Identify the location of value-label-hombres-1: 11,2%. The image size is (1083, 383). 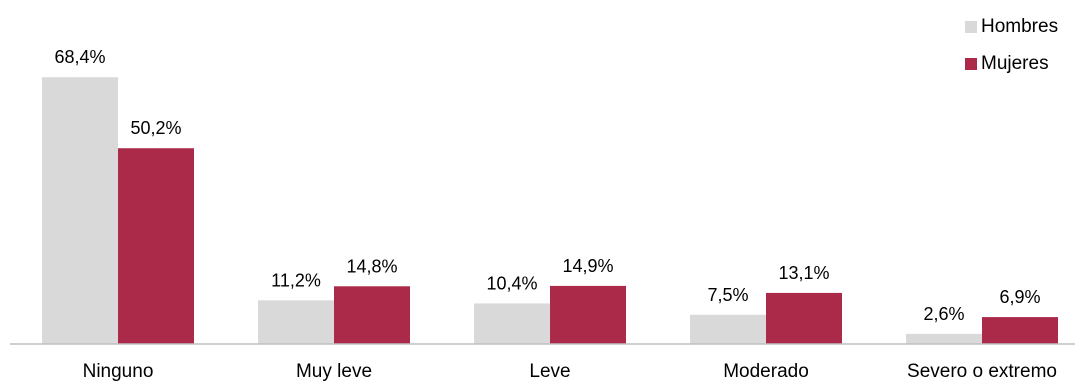
(296, 280).